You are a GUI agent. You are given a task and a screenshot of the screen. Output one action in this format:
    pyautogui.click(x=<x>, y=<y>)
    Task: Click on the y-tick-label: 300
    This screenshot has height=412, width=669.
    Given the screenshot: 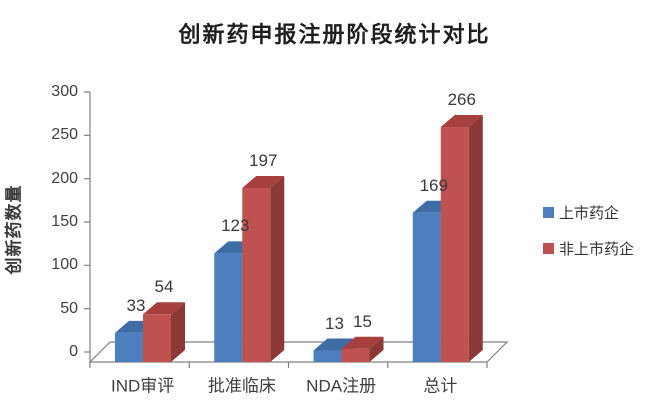 What is the action you would take?
    pyautogui.click(x=64, y=91)
    